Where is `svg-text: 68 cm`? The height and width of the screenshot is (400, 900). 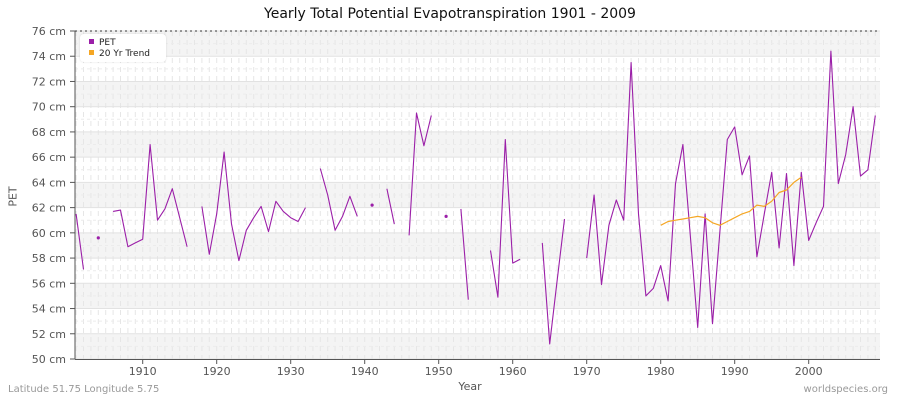 svg-text: 68 cm is located at coordinates (49, 132).